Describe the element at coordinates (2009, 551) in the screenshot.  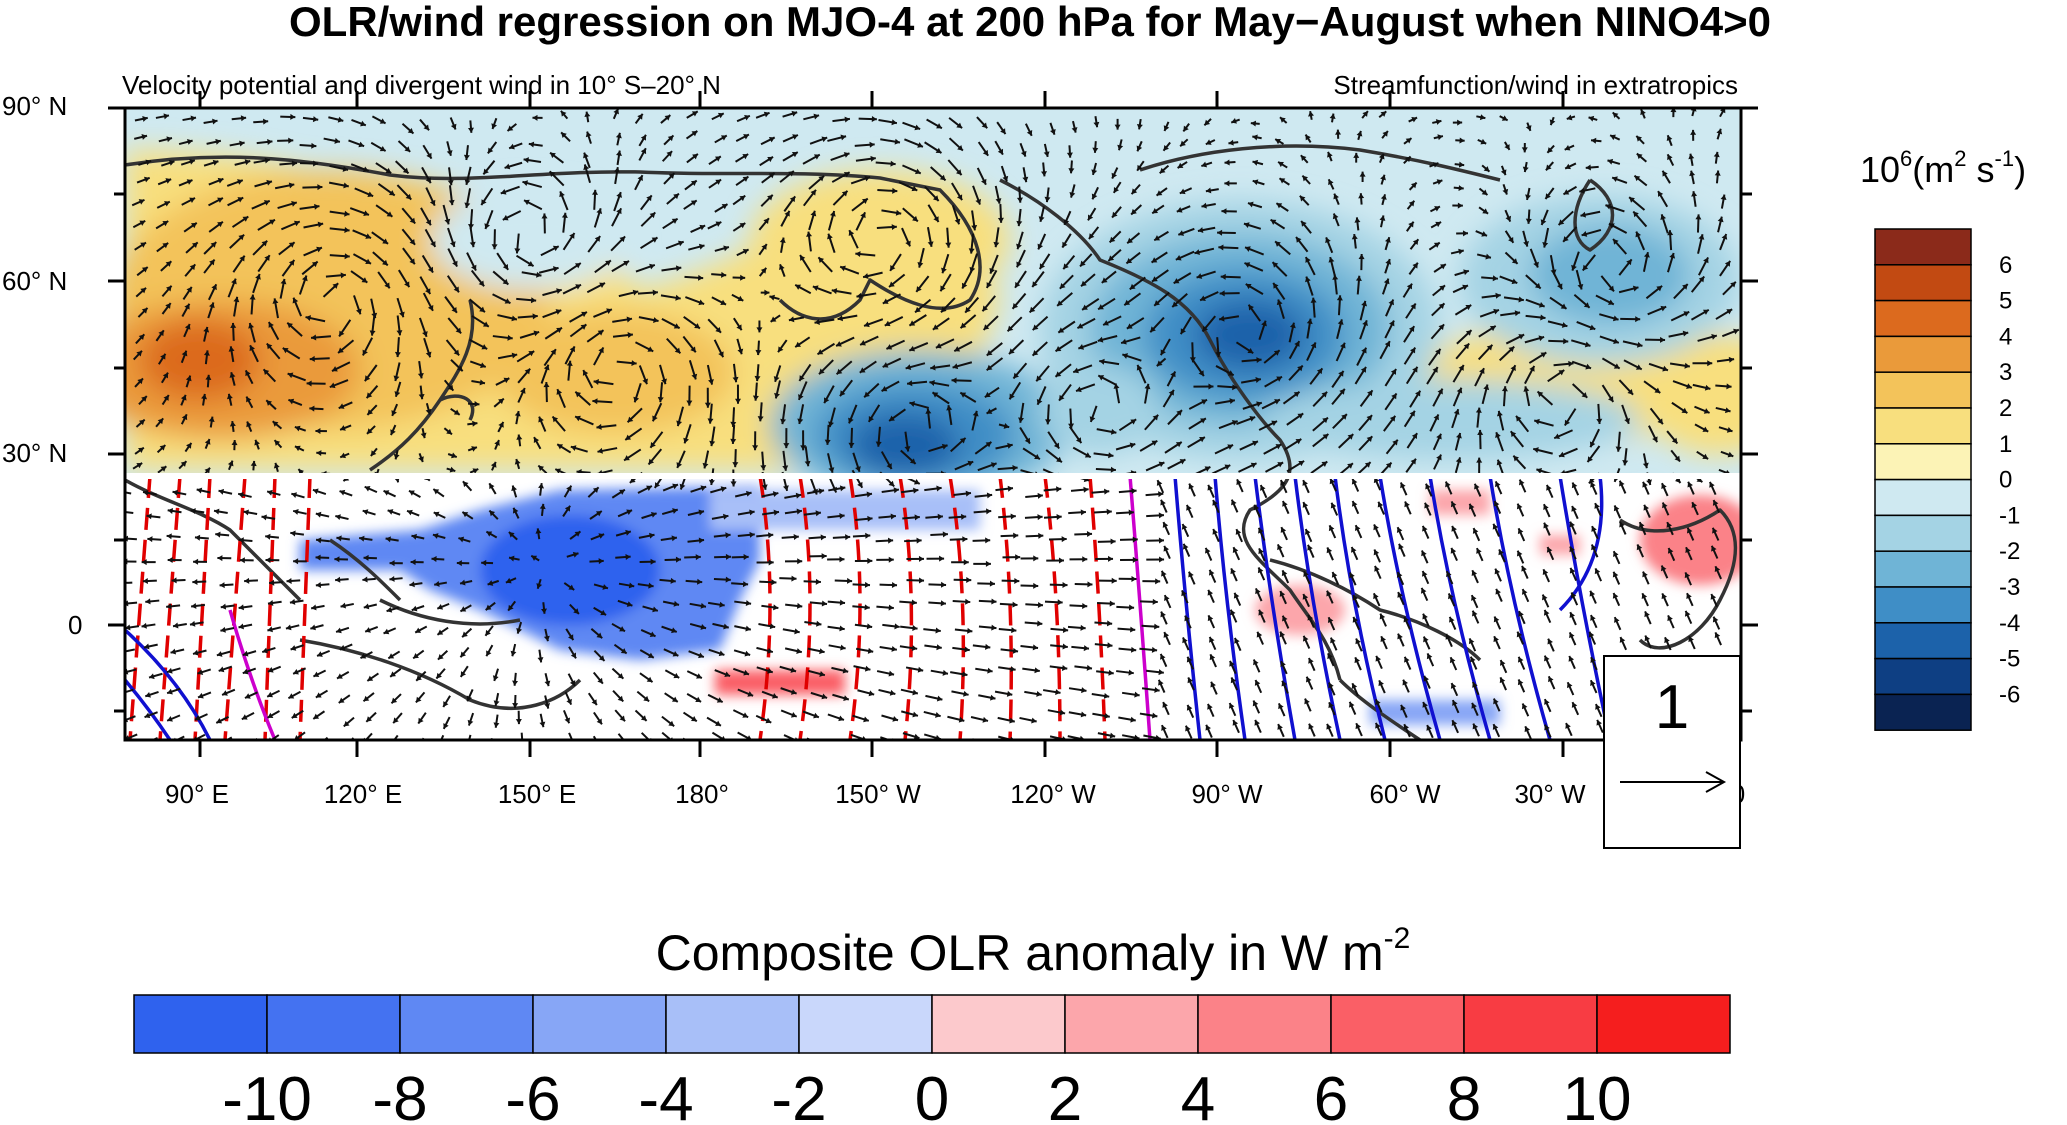
I see `streamfunction-colorbar-label: -2` at that location.